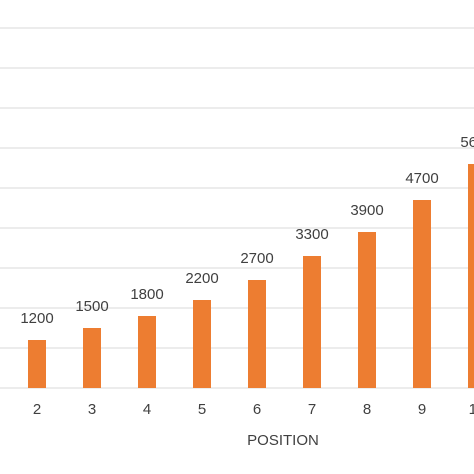  I want to click on x-tick-label: 7, so click(312, 409).